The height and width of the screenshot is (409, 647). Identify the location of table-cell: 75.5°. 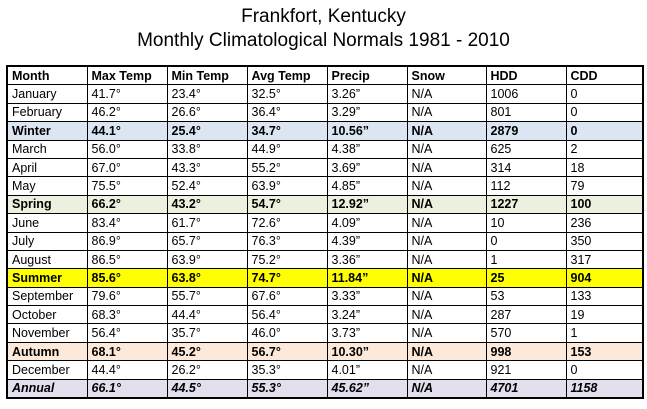
(127, 186).